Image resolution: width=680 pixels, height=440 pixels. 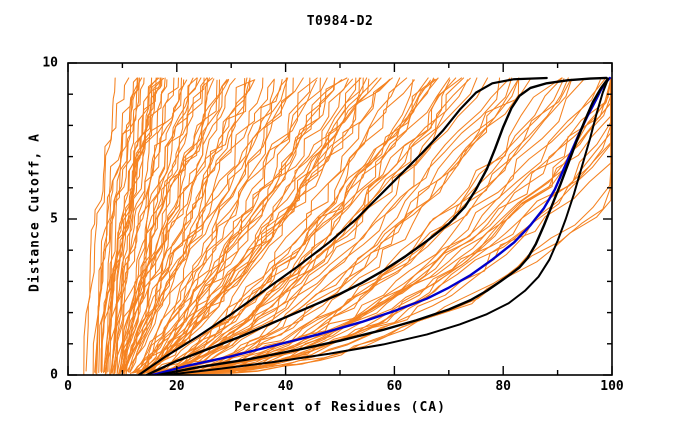 I want to click on y-tick-label: 10, so click(x=50, y=63).